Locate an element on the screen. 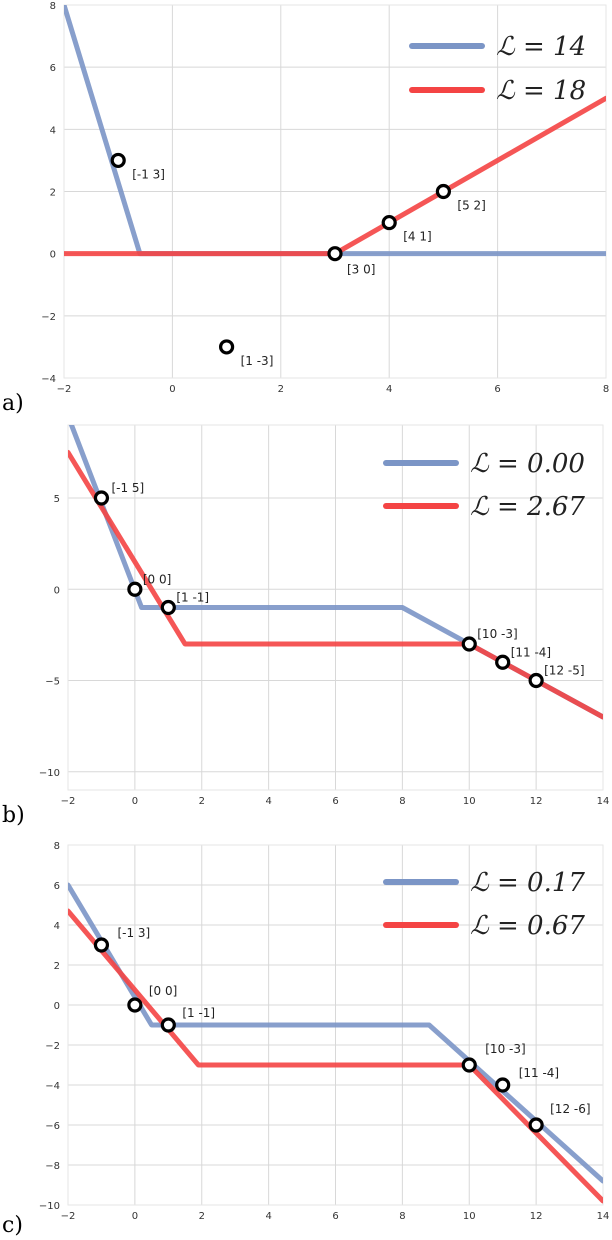  data-point-label: [12 -6] is located at coordinates (570, 1109).